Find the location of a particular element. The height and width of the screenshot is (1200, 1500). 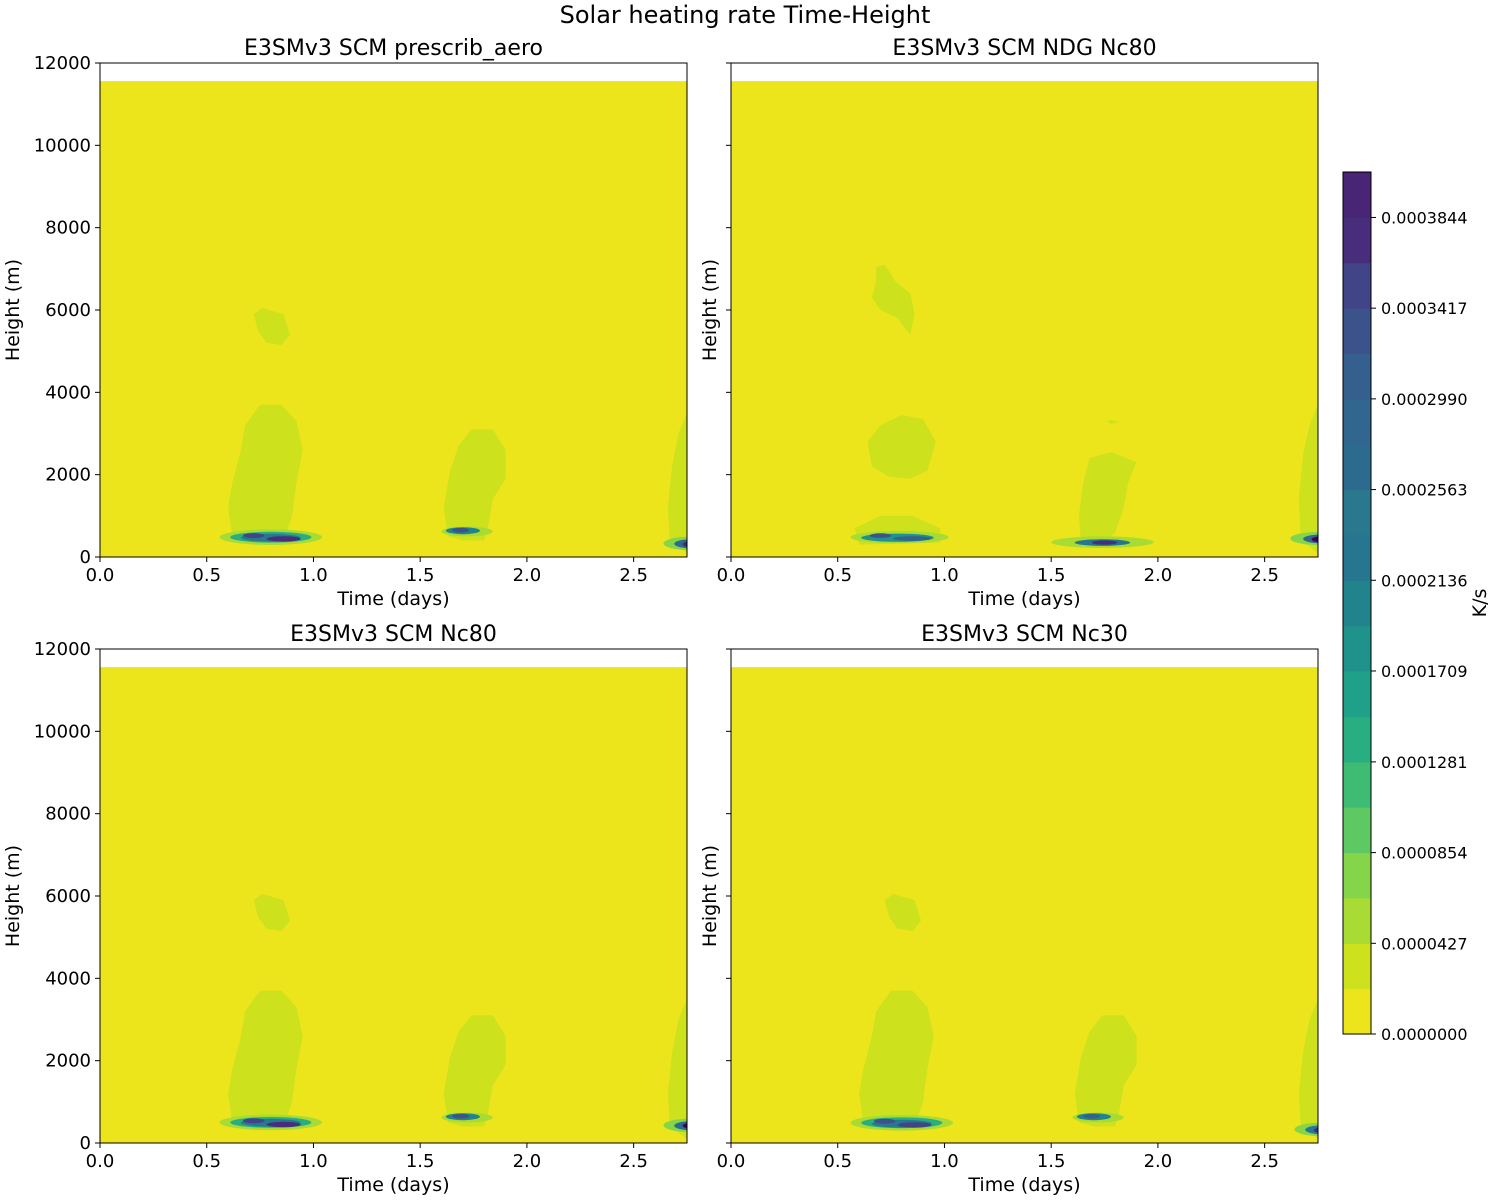

colorbar-tick-label: 0.0001709 is located at coordinates (1424, 671).